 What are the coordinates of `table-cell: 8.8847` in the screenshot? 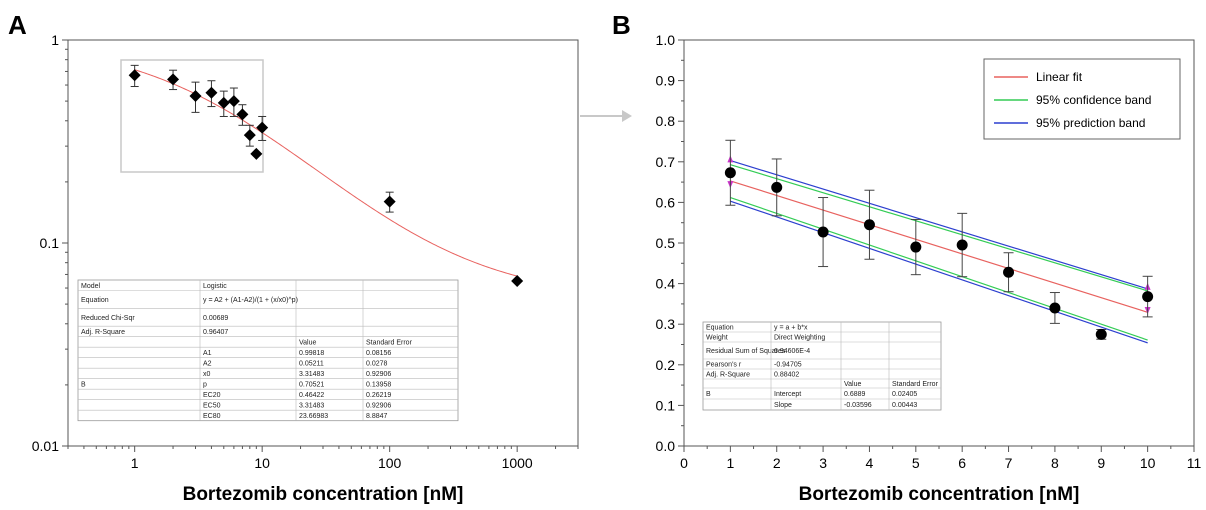 It's located at (377, 416).